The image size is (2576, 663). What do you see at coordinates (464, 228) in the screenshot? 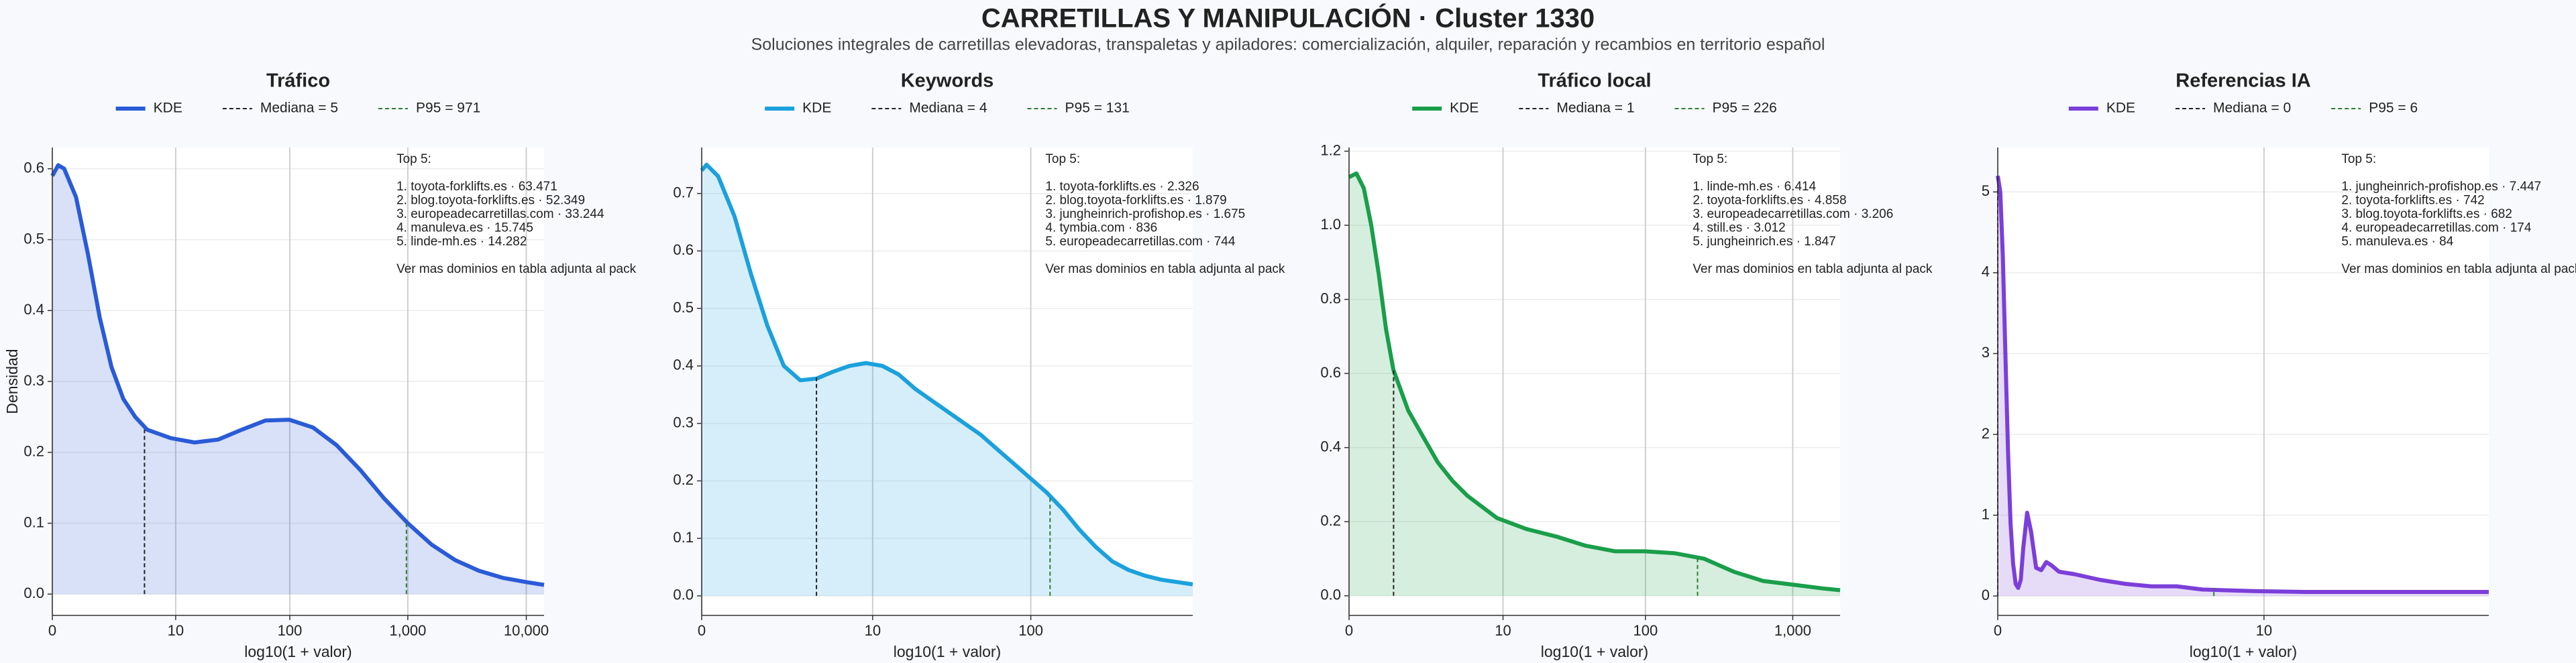
I see `annotation: 4. manuleva.es · 15.745` at bounding box center [464, 228].